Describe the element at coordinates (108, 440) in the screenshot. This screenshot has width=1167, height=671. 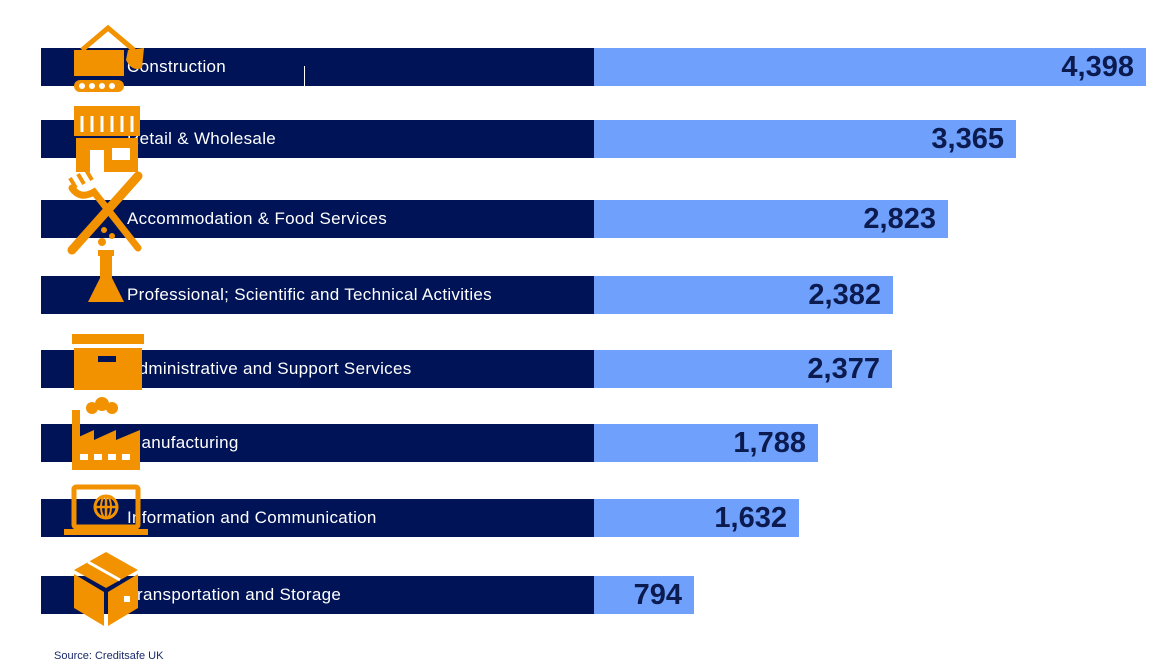
I see `factory-icon` at that location.